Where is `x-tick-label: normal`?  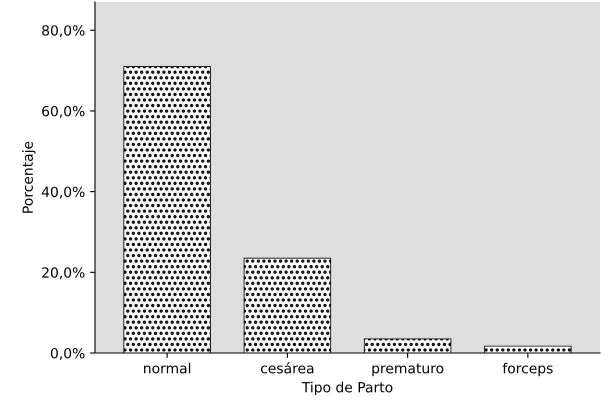
x-tick-label: normal is located at coordinates (167, 368).